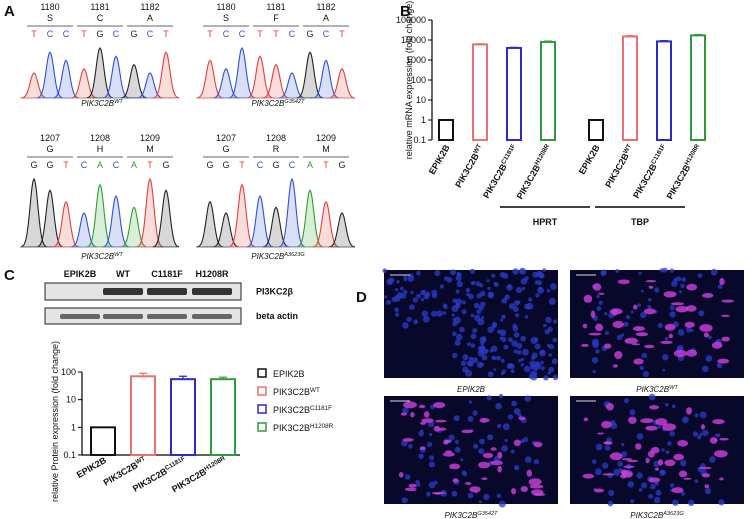 The height and width of the screenshot is (519, 750). Describe the element at coordinates (617, 170) in the screenshot. I see `x-tick-label-main: PIK3C2B` at that location.